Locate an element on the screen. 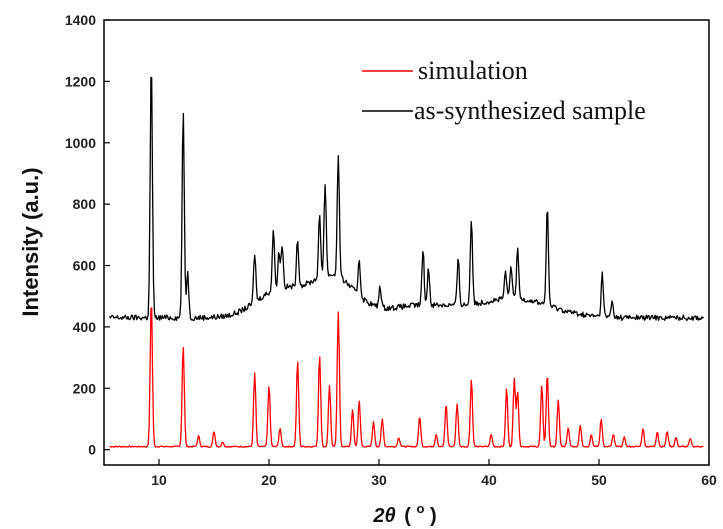  y-tick-label-5: 1000 is located at coordinates (80, 143).